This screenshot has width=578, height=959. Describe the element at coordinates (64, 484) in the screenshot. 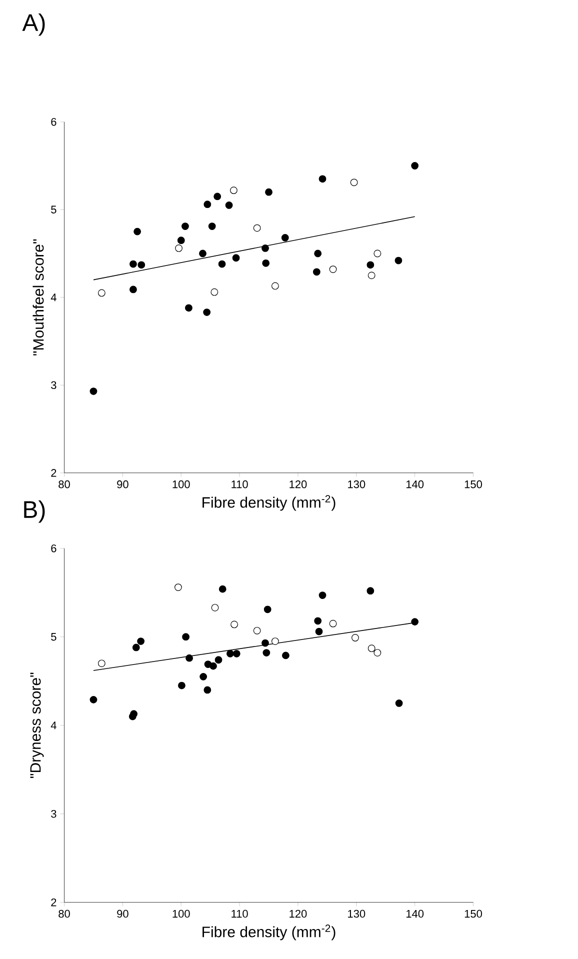

I see `x-tick-label: 80` at that location.